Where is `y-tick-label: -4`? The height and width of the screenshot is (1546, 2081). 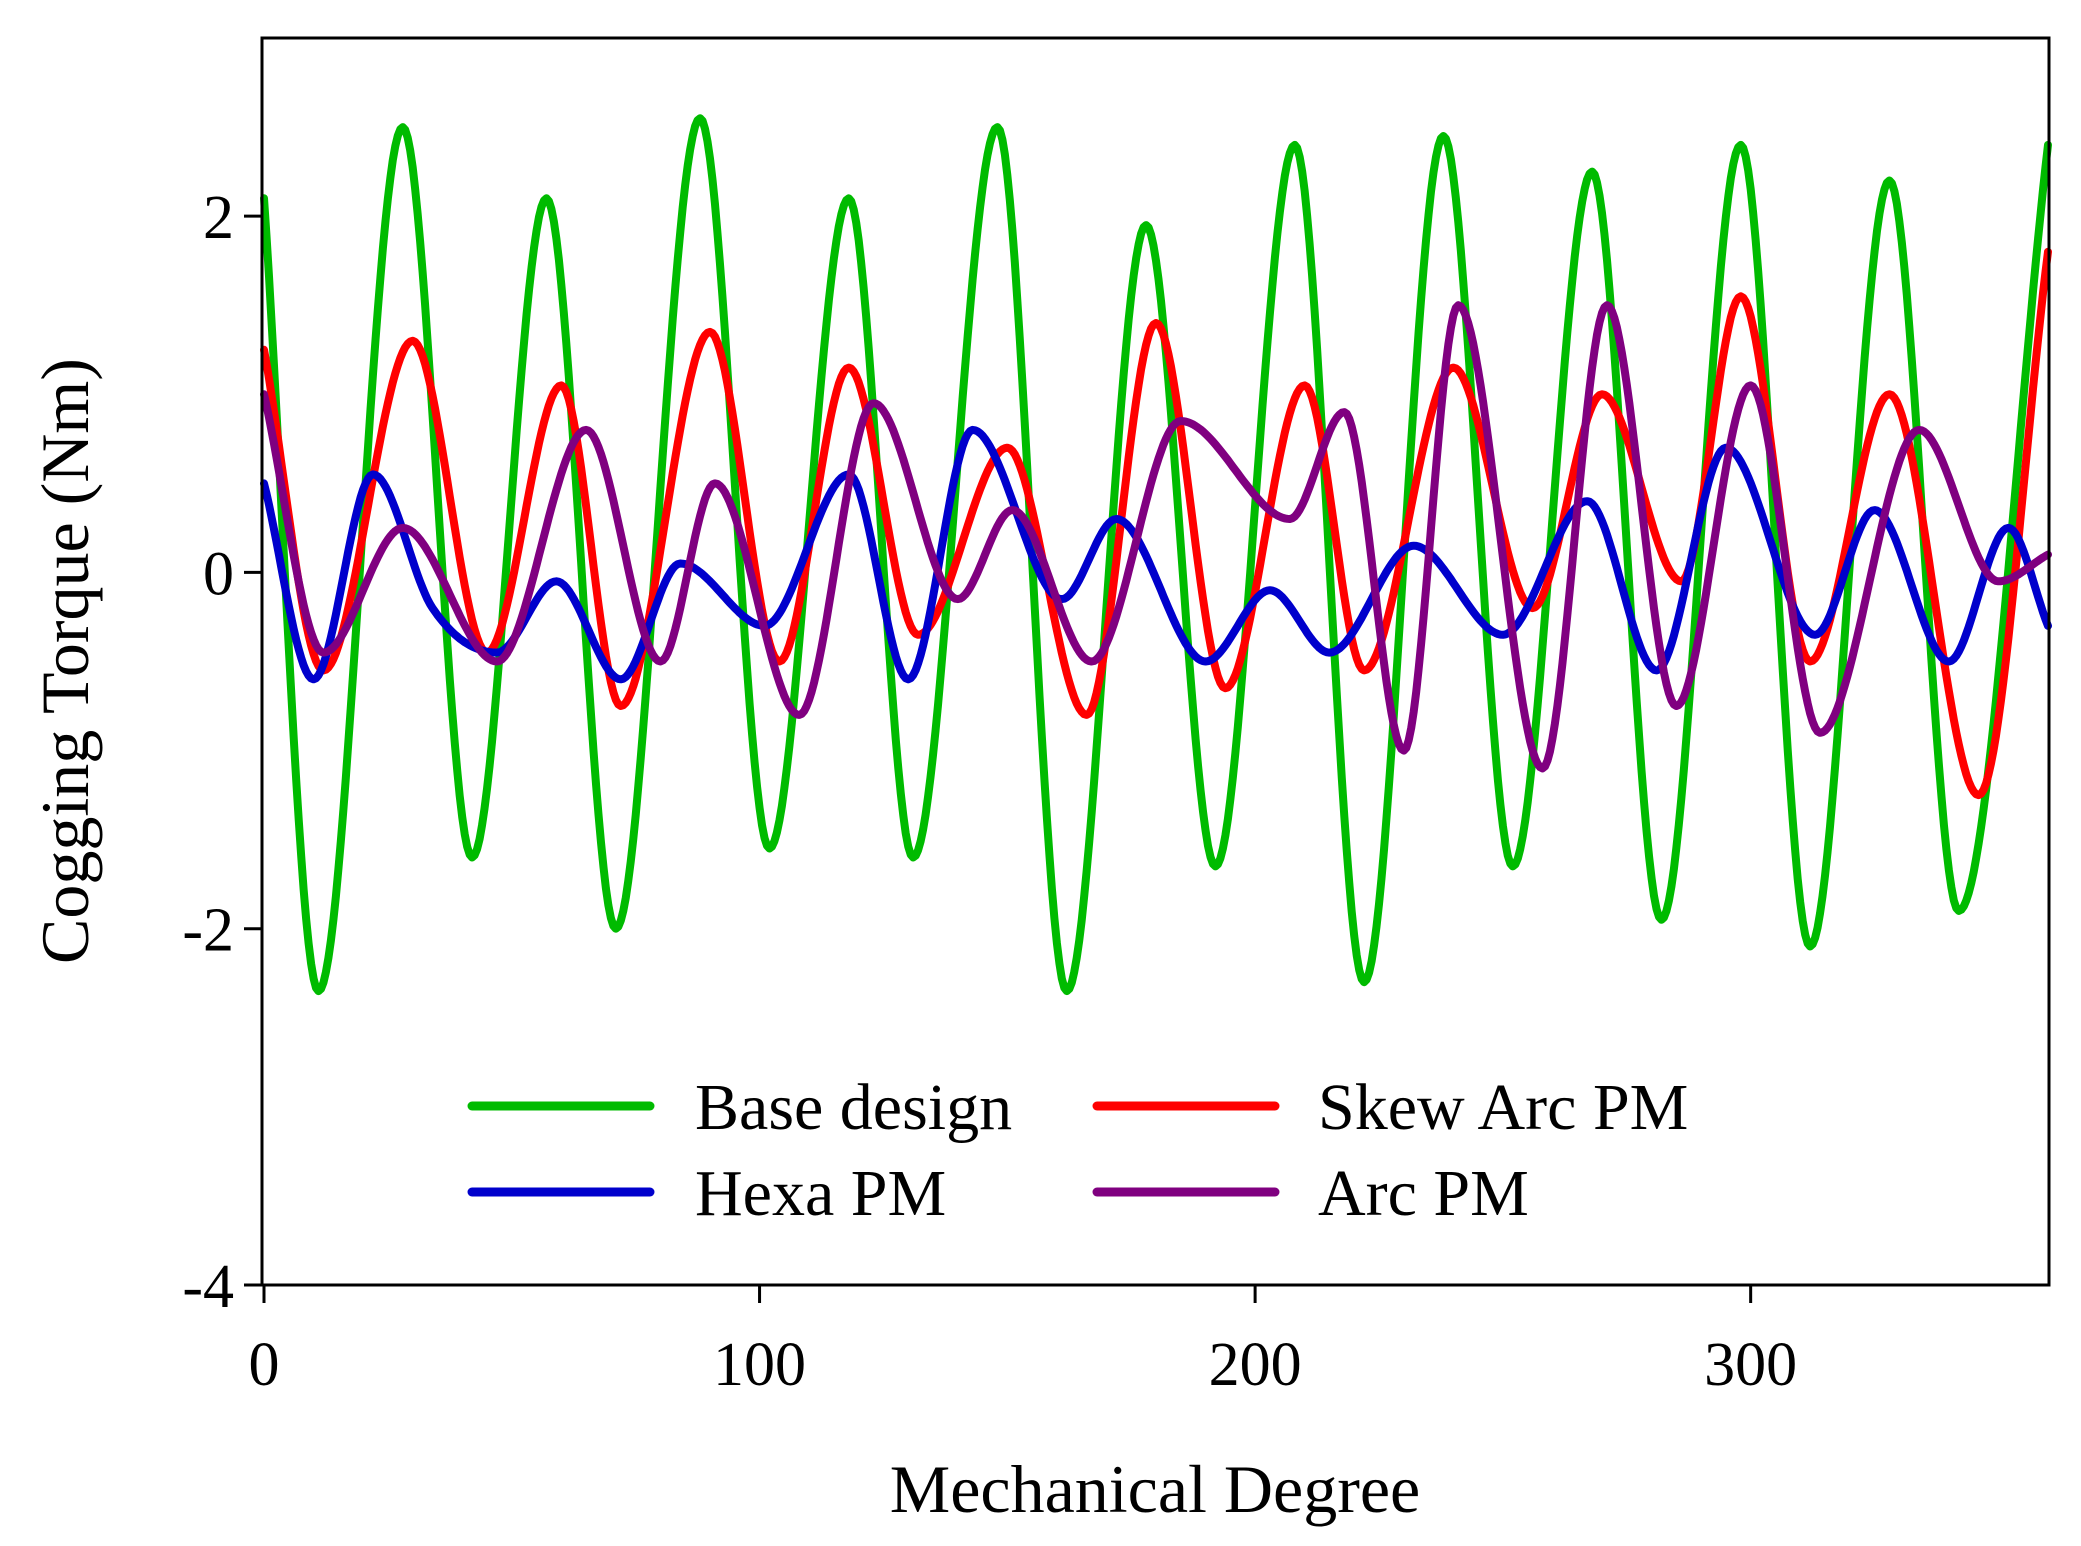 y-tick-label: -4 is located at coordinates (208, 1287).